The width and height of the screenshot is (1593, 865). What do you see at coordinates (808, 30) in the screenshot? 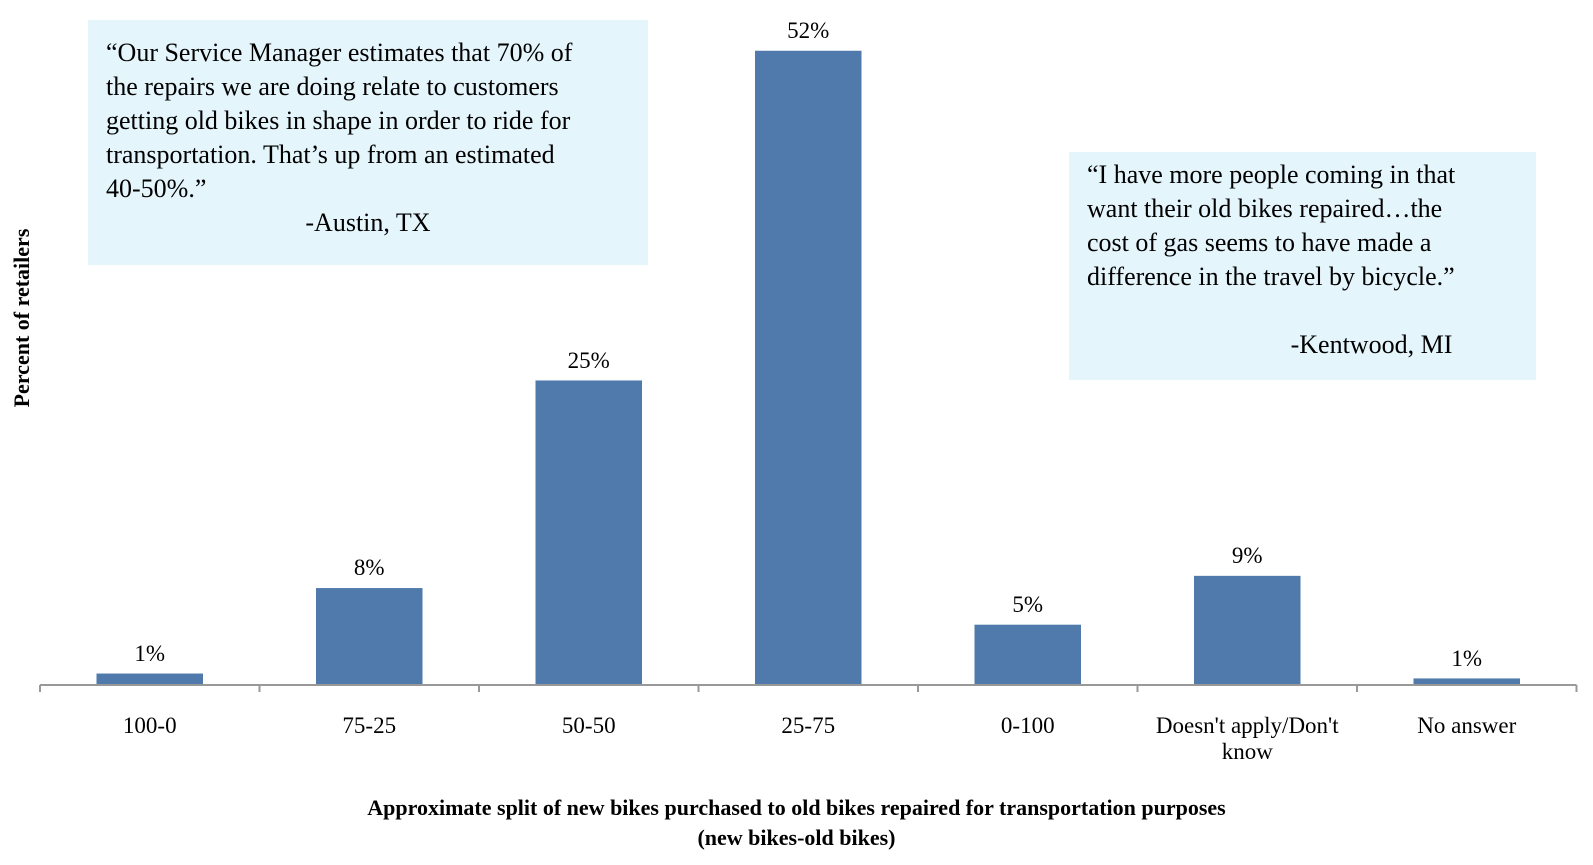
I see `value-label: 52%` at bounding box center [808, 30].